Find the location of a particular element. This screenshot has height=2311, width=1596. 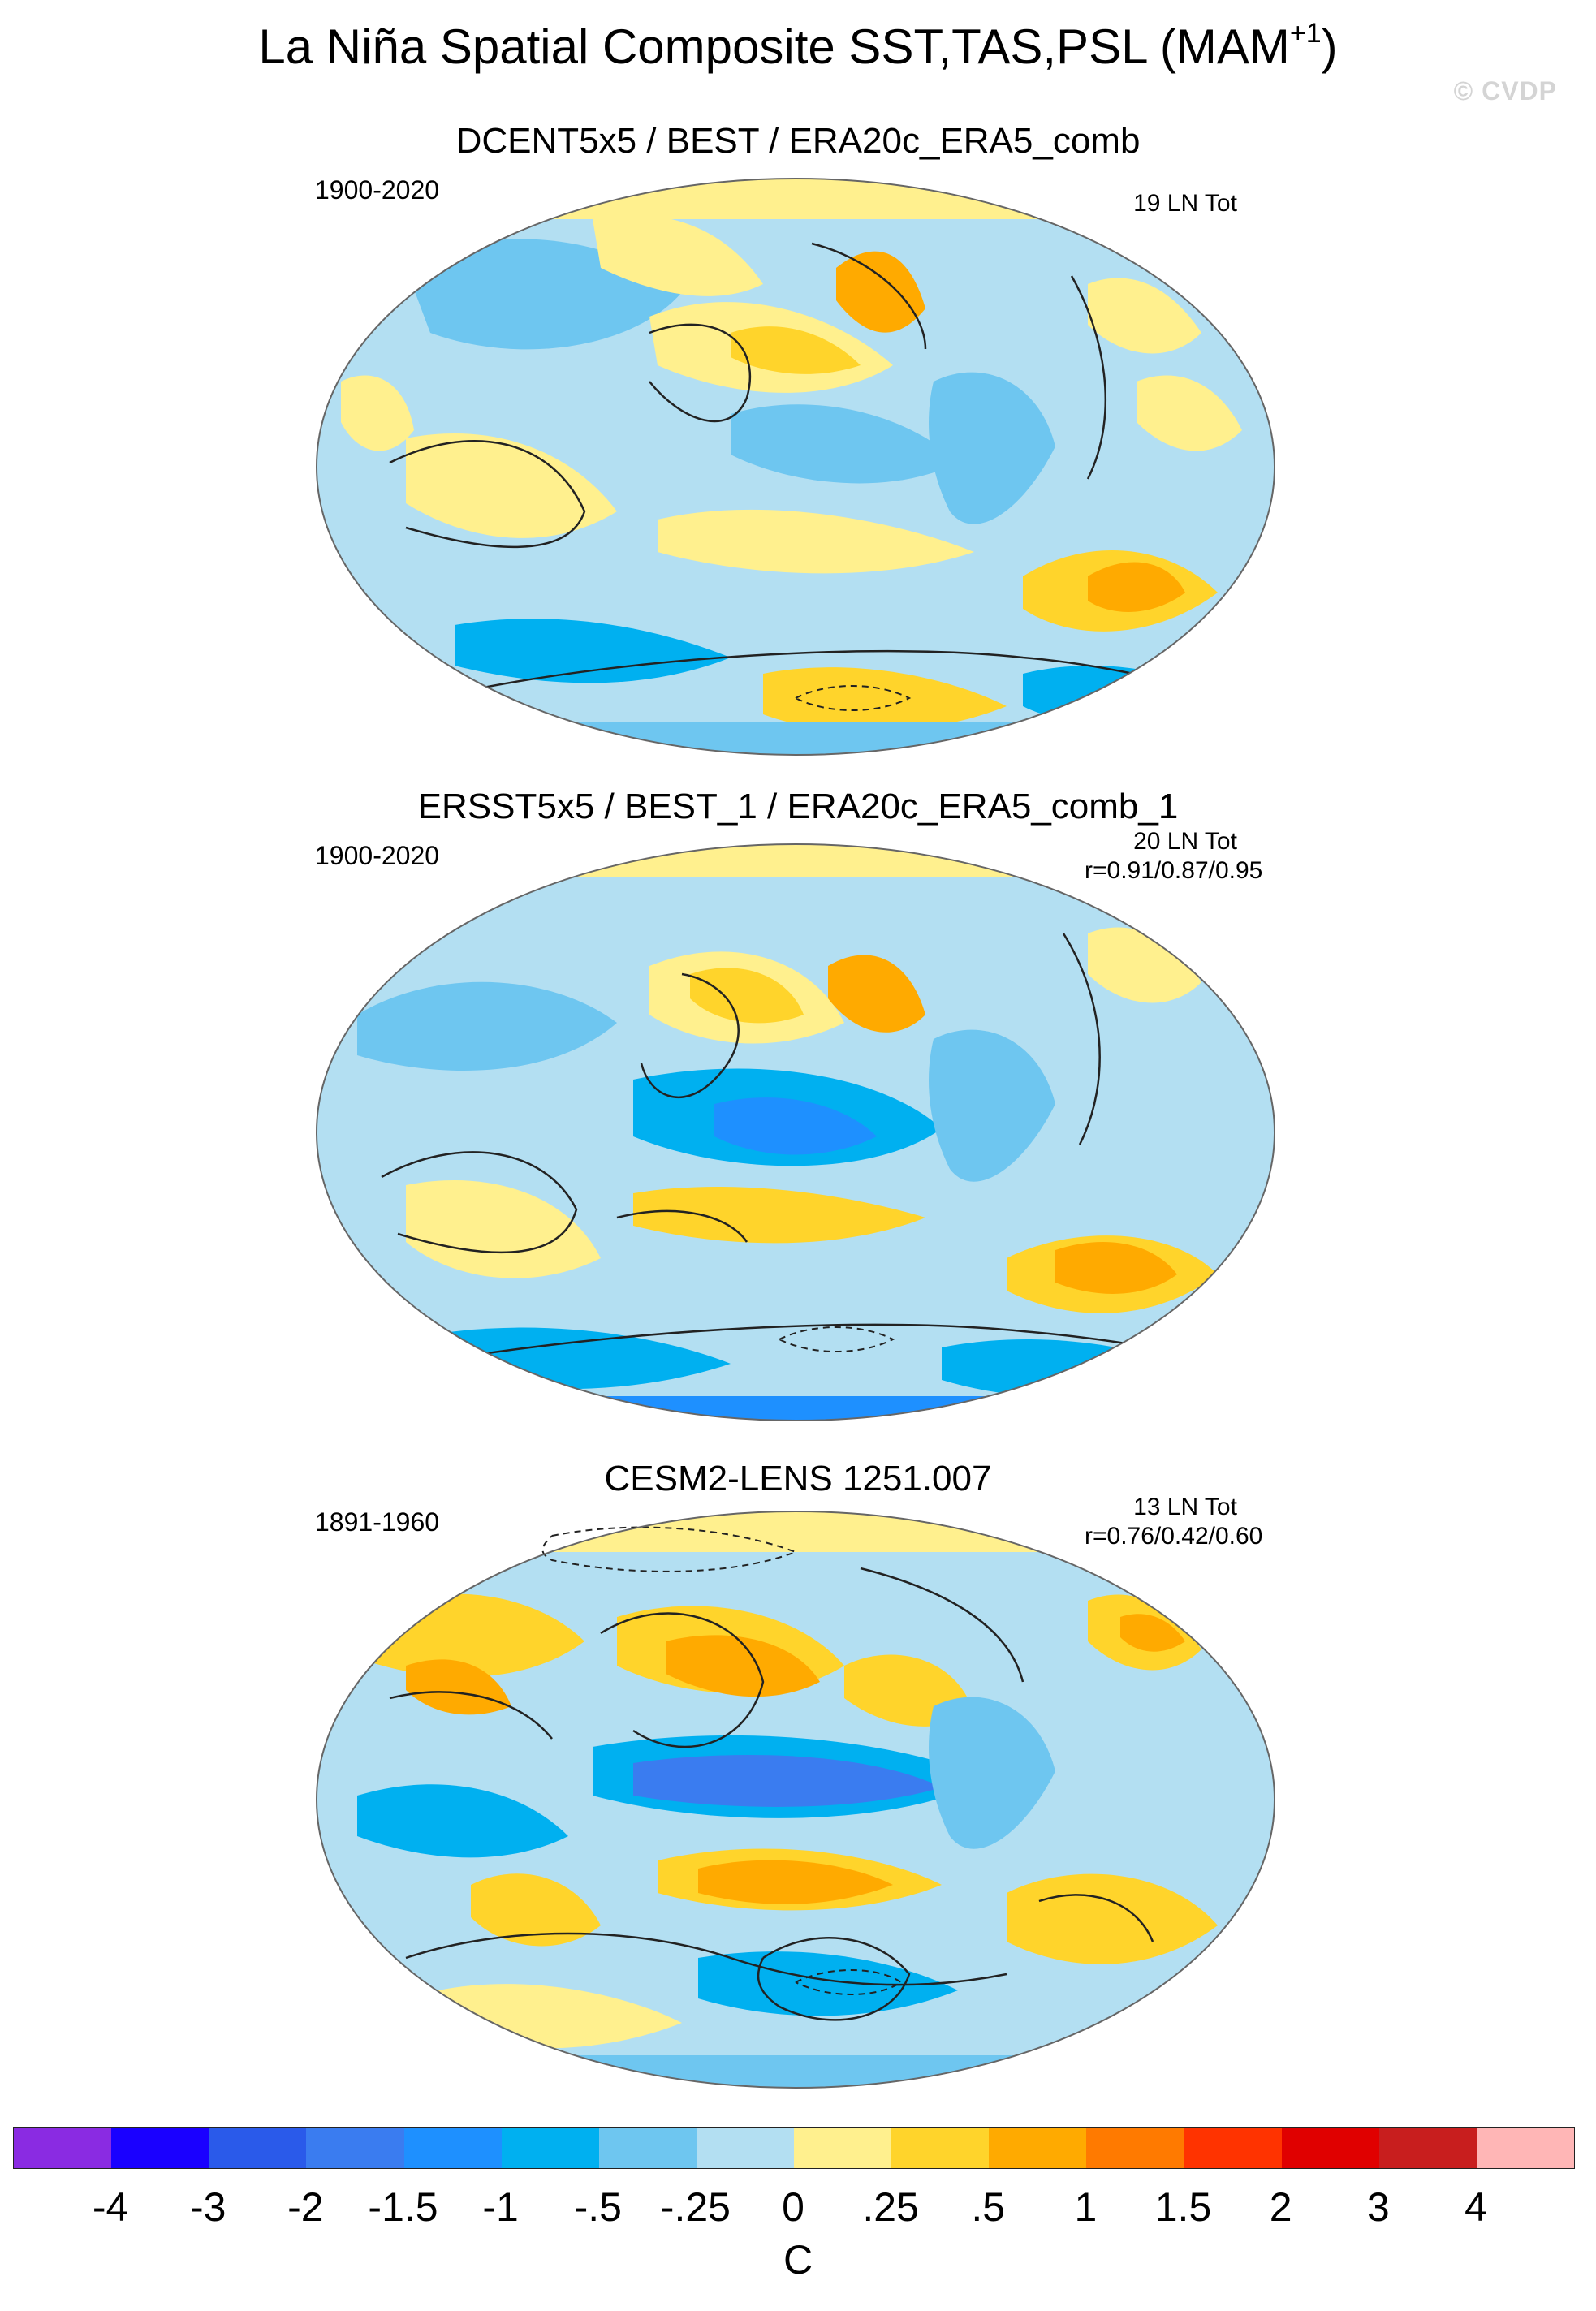

panel-2-count: 20 LN Tot is located at coordinates (1185, 841).